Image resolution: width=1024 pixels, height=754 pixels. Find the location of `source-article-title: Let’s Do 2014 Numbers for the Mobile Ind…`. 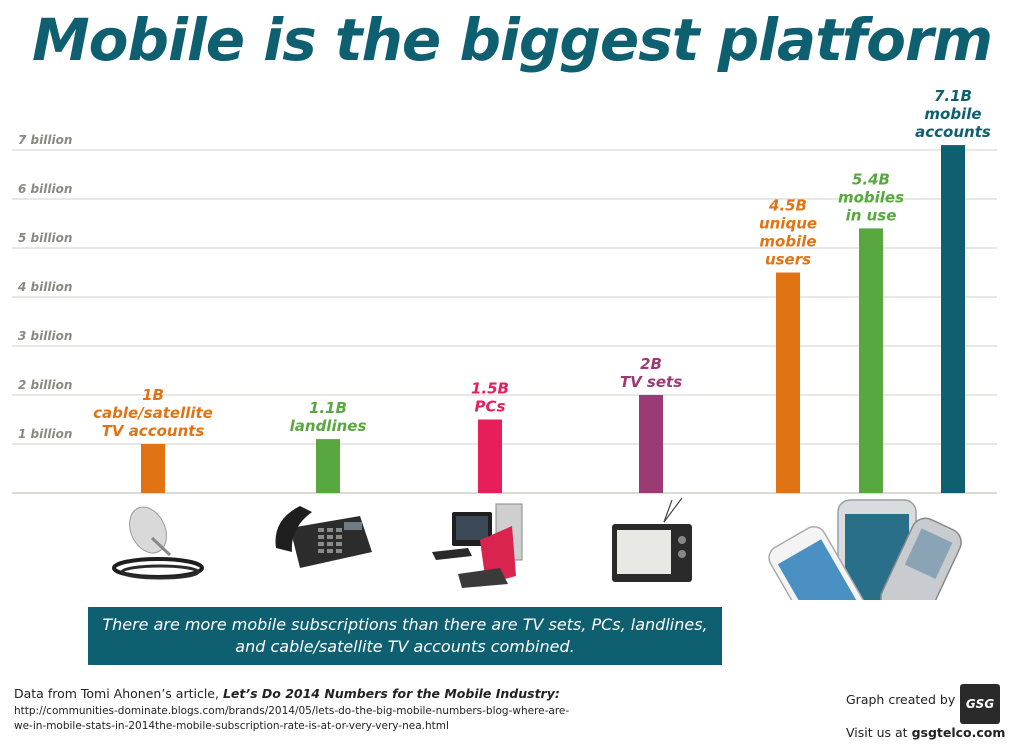

source-article-title: Let’s Do 2014 Numbers for the Mobile Ind… is located at coordinates (391, 693).